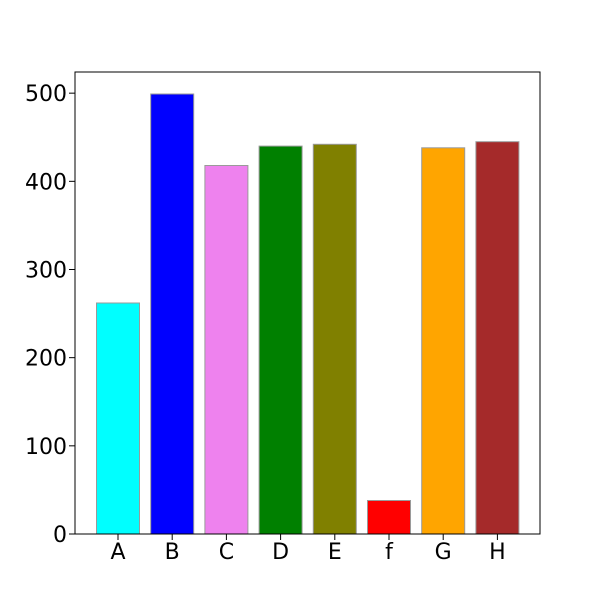 The width and height of the screenshot is (600, 600). I want to click on bar-g, so click(443, 341).